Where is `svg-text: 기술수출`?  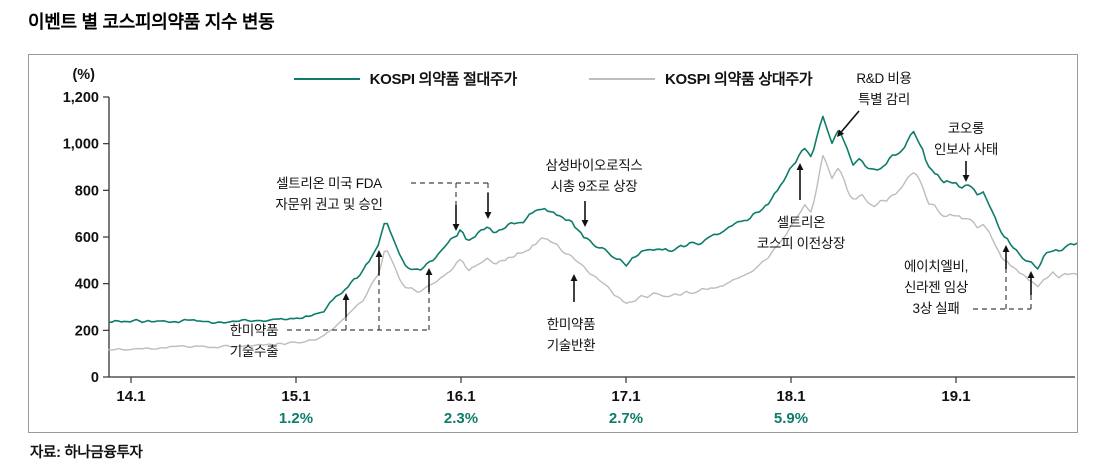 svg-text: 기술수출 is located at coordinates (254, 351).